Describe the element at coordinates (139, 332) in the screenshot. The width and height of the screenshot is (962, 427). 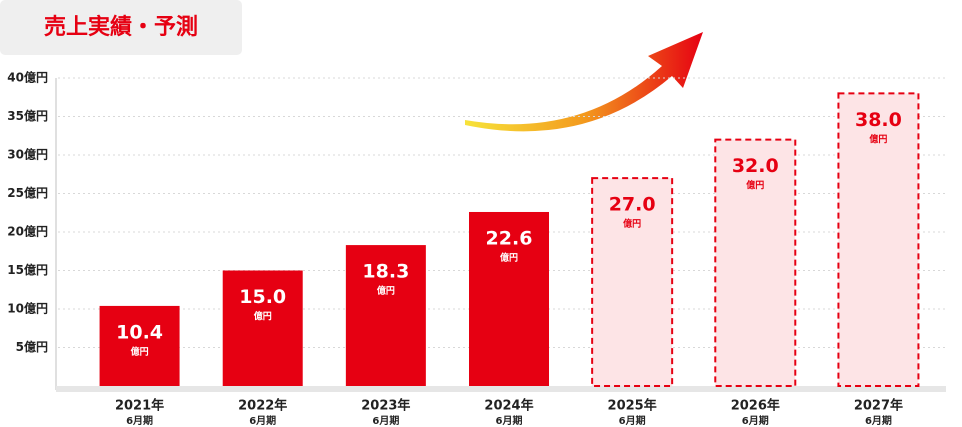
I see `value-label: 10.4` at that location.